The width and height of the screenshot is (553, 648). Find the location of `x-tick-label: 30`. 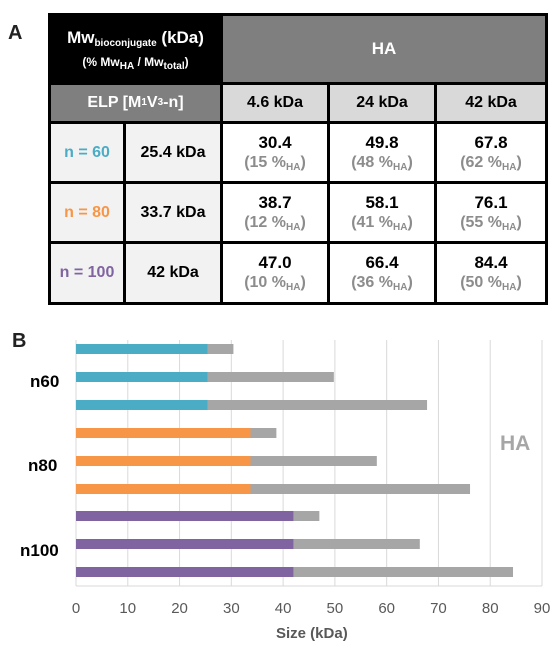

x-tick-label: 30 is located at coordinates (231, 608).